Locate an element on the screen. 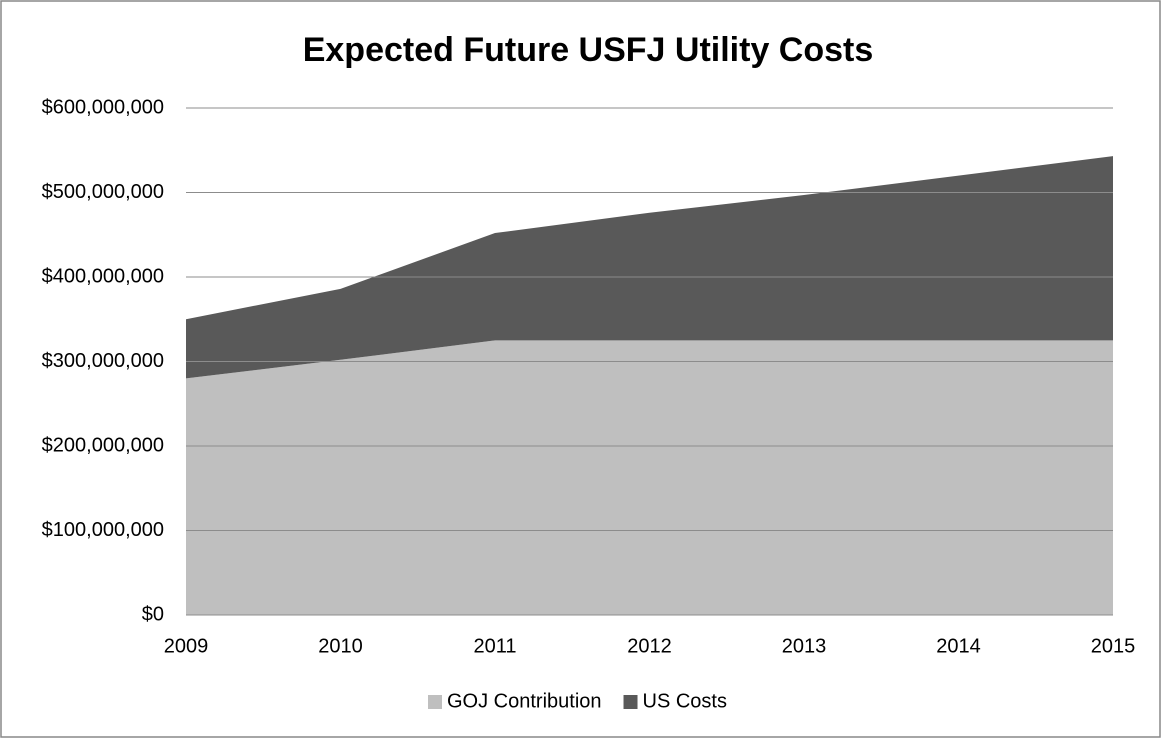 This screenshot has height=738, width=1161. x-tick-label: 2015 is located at coordinates (1113, 646).